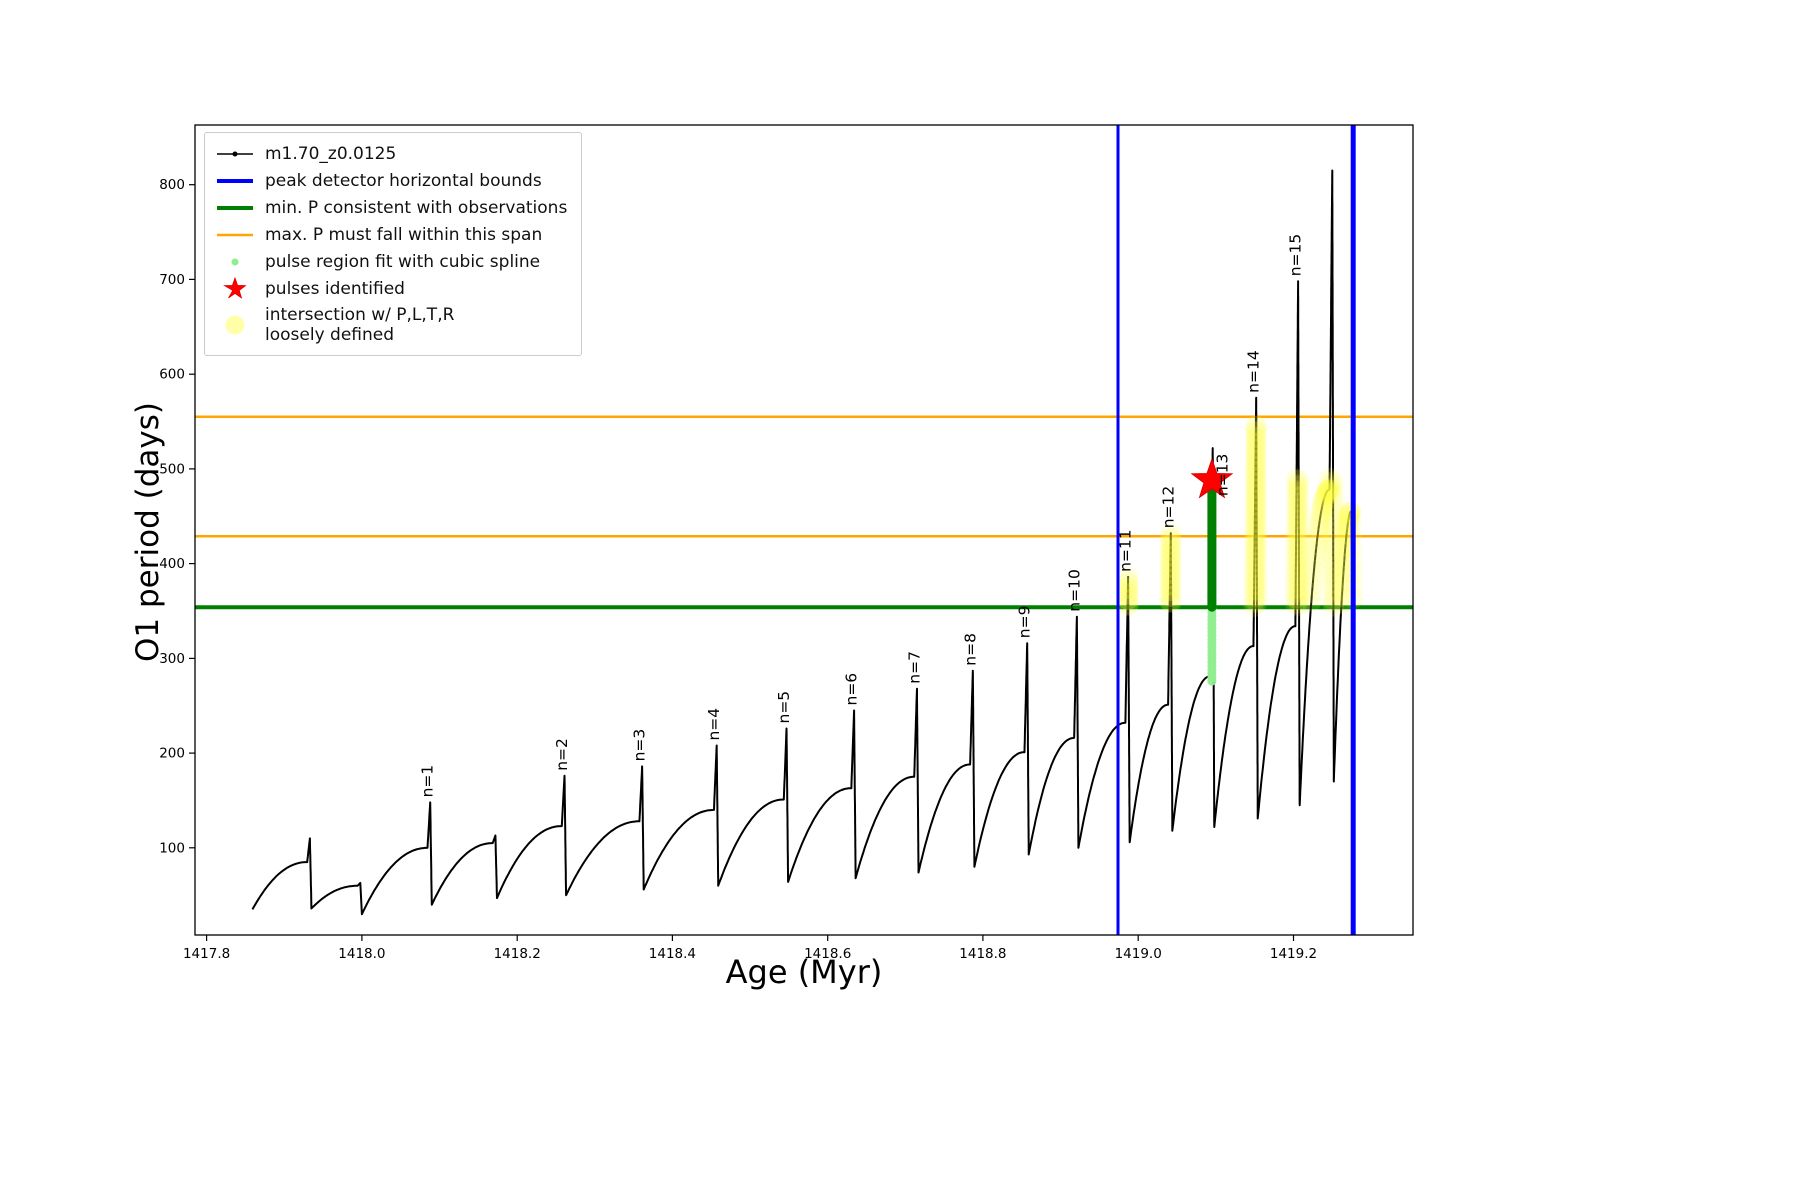  What do you see at coordinates (390, 154) in the screenshot?
I see `legend-row-series: m1.70_z0.0125` at bounding box center [390, 154].